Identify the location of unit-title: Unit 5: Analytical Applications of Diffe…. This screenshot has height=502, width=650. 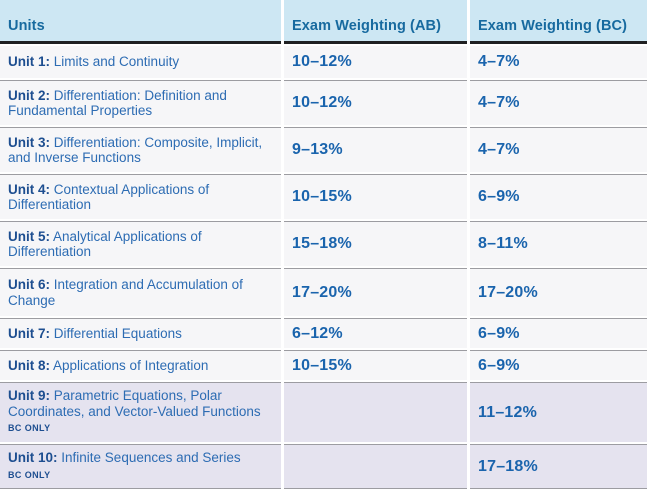
(139, 244).